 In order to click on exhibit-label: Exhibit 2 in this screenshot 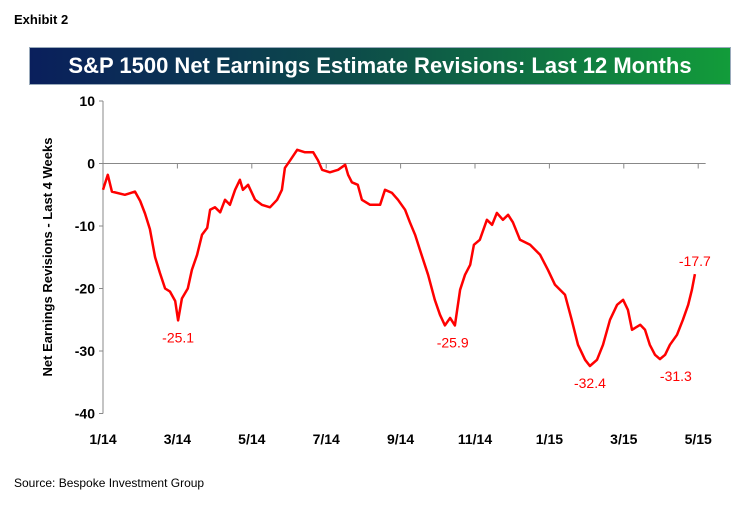, I will do `click(41, 19)`.